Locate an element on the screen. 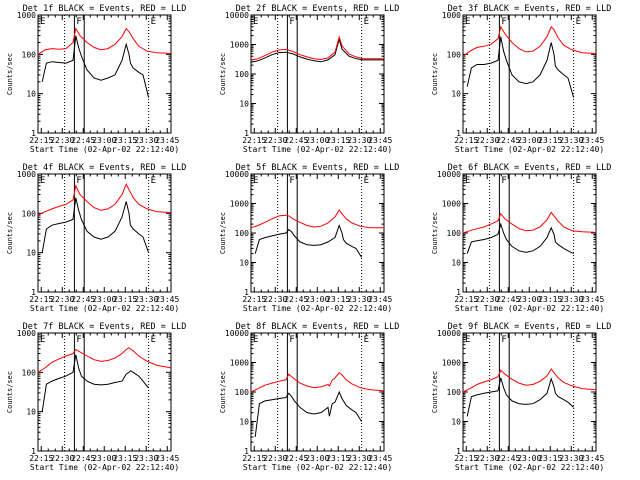 The width and height of the screenshot is (640, 480). chart-title: Det 9f BLACK = Events, RED = LLD is located at coordinates (530, 327).